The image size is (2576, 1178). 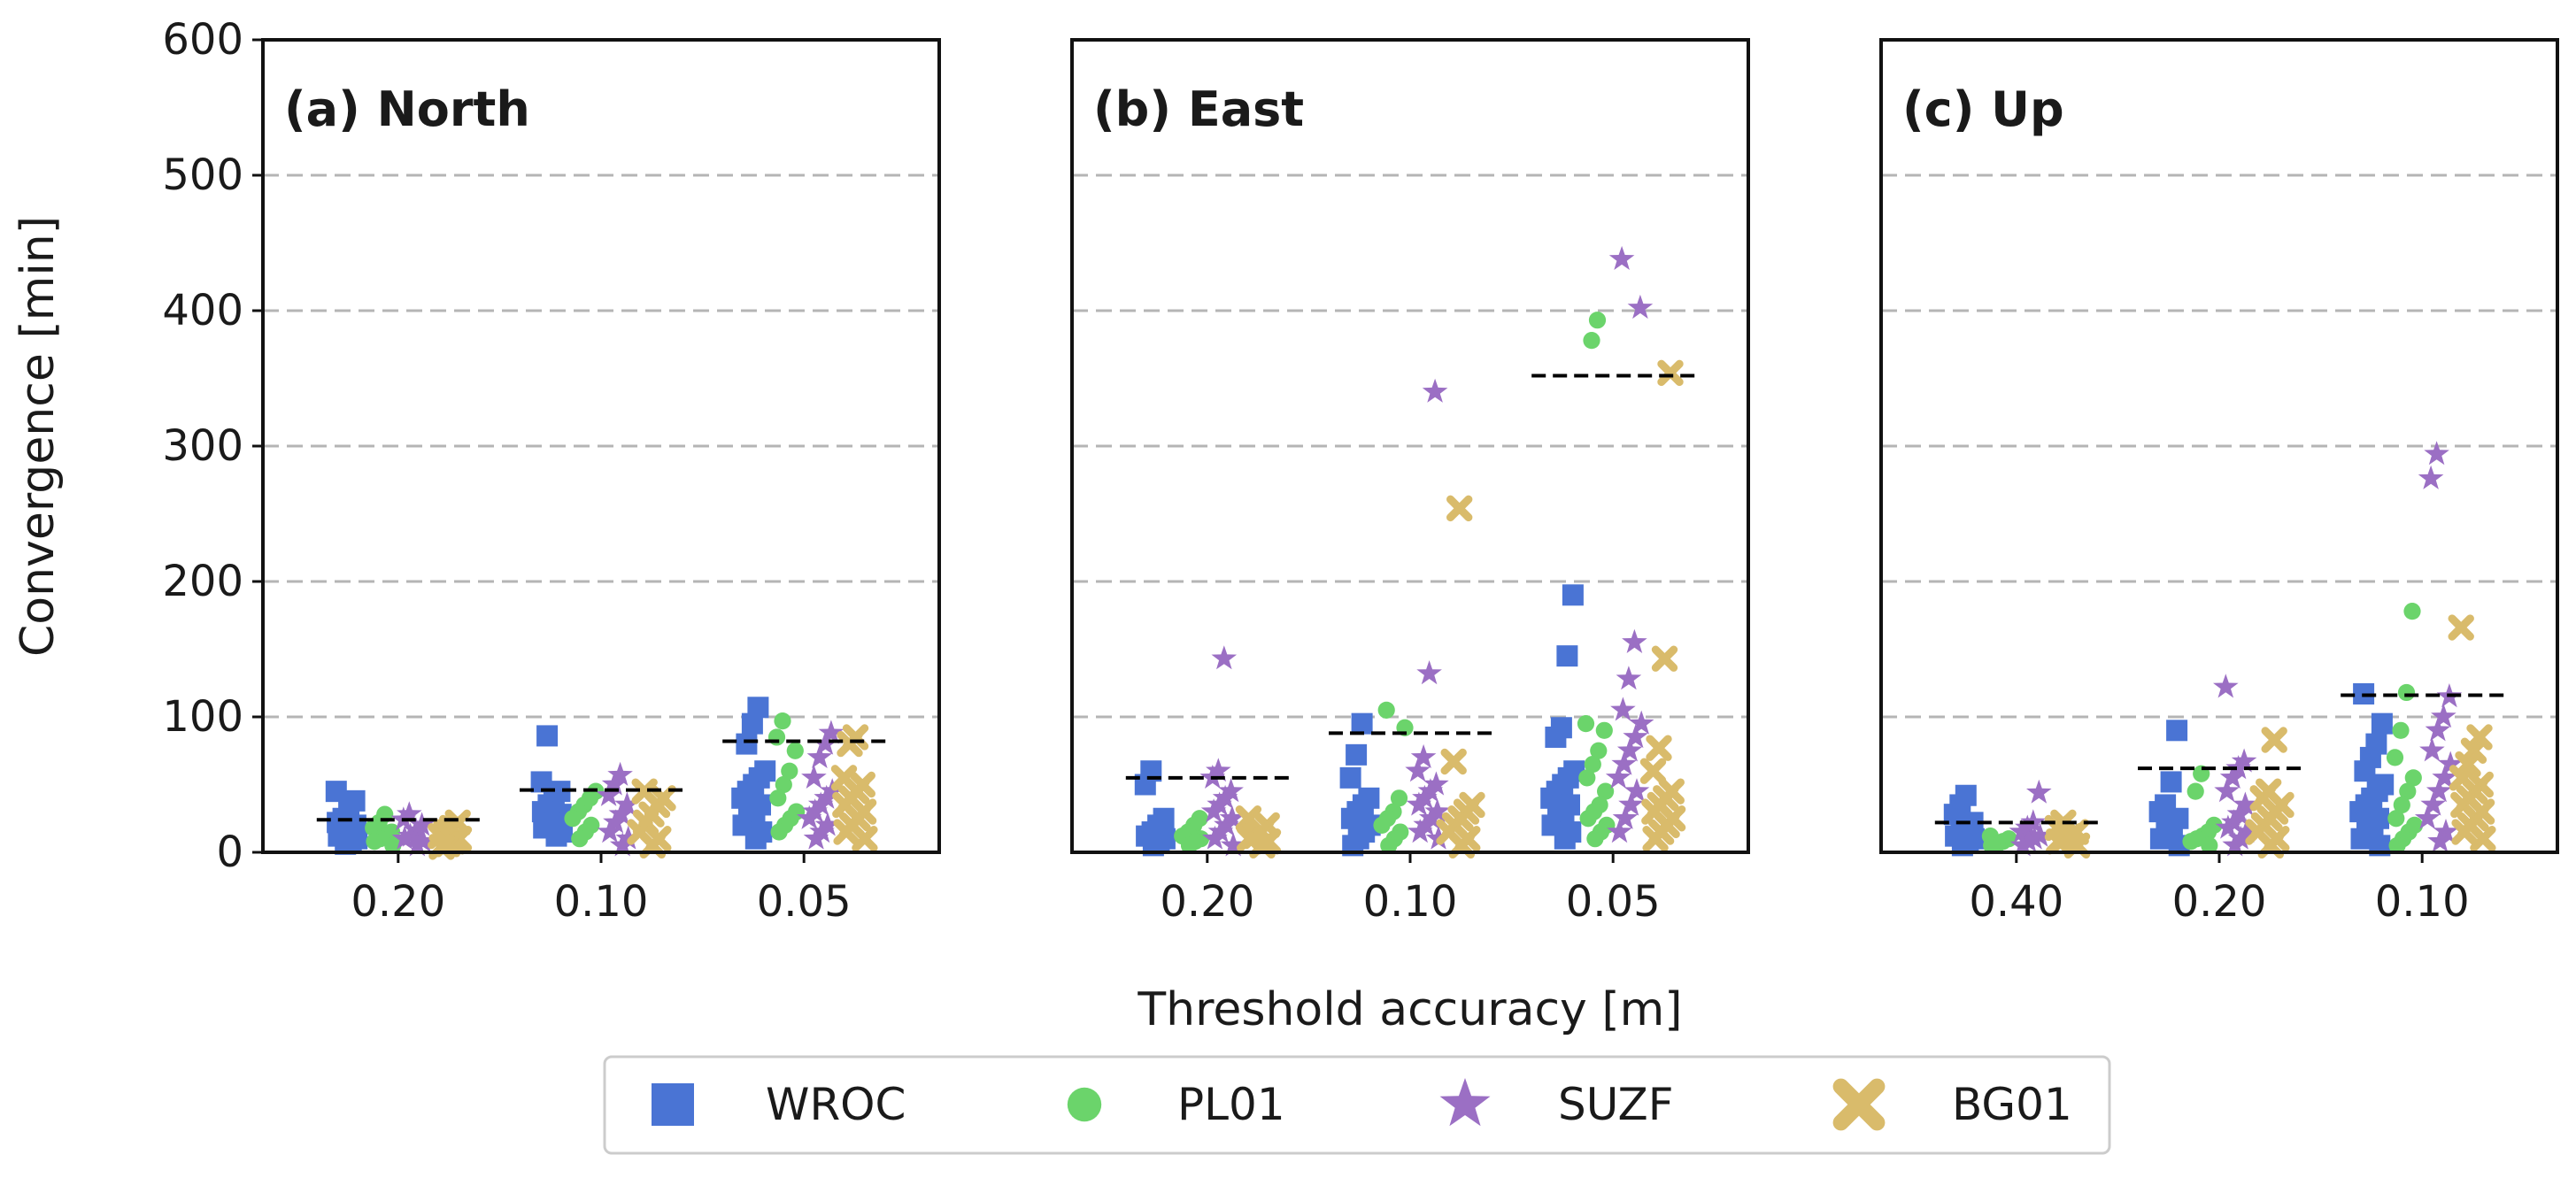 I want to click on legend-label: PL01, so click(x=1231, y=1104).